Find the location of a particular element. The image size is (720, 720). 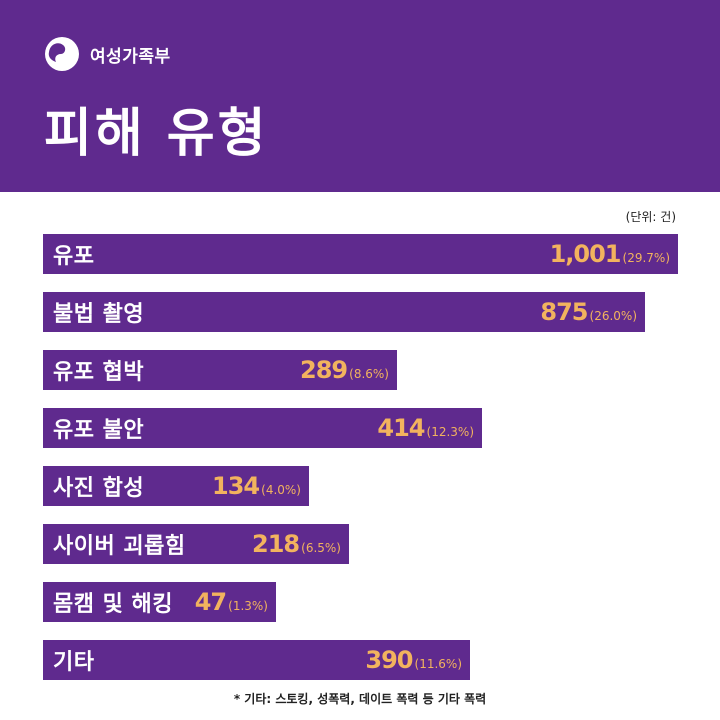

bar-percent: (4.0%) is located at coordinates (281, 490).